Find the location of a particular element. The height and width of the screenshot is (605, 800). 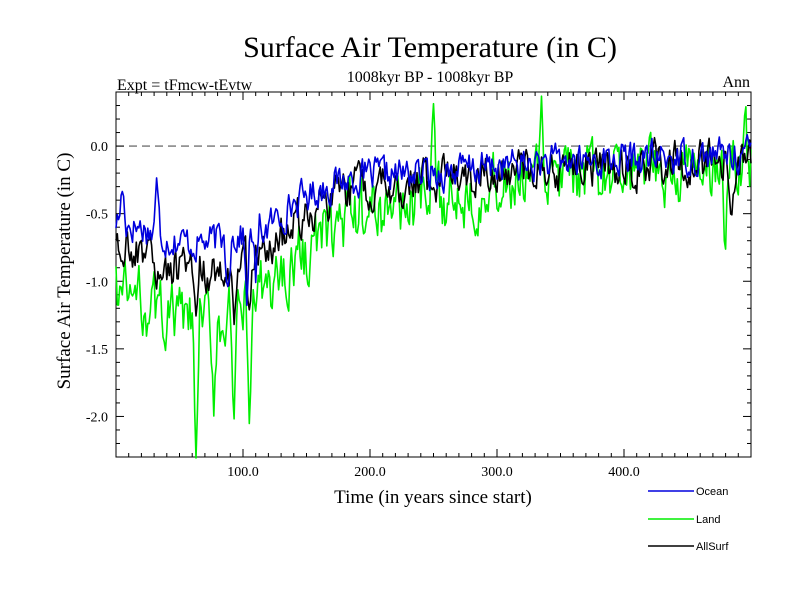

experiment-label: Expt = tFmcw-tEvtw is located at coordinates (185, 85).